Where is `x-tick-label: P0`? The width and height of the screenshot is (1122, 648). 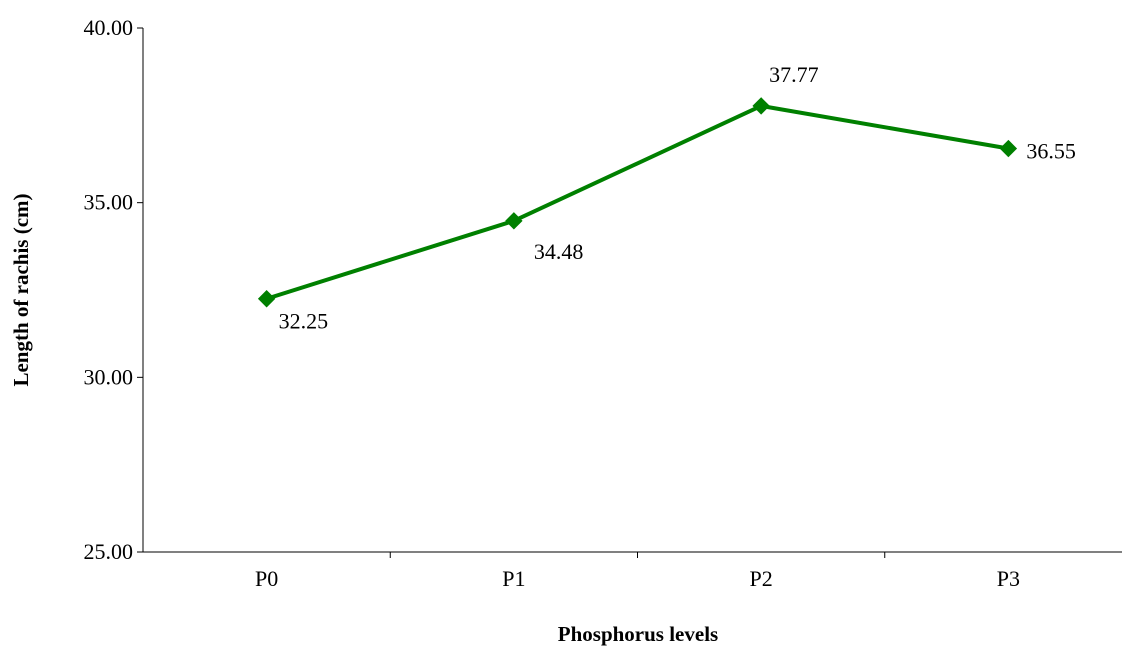
x-tick-label: P0 is located at coordinates (266, 578).